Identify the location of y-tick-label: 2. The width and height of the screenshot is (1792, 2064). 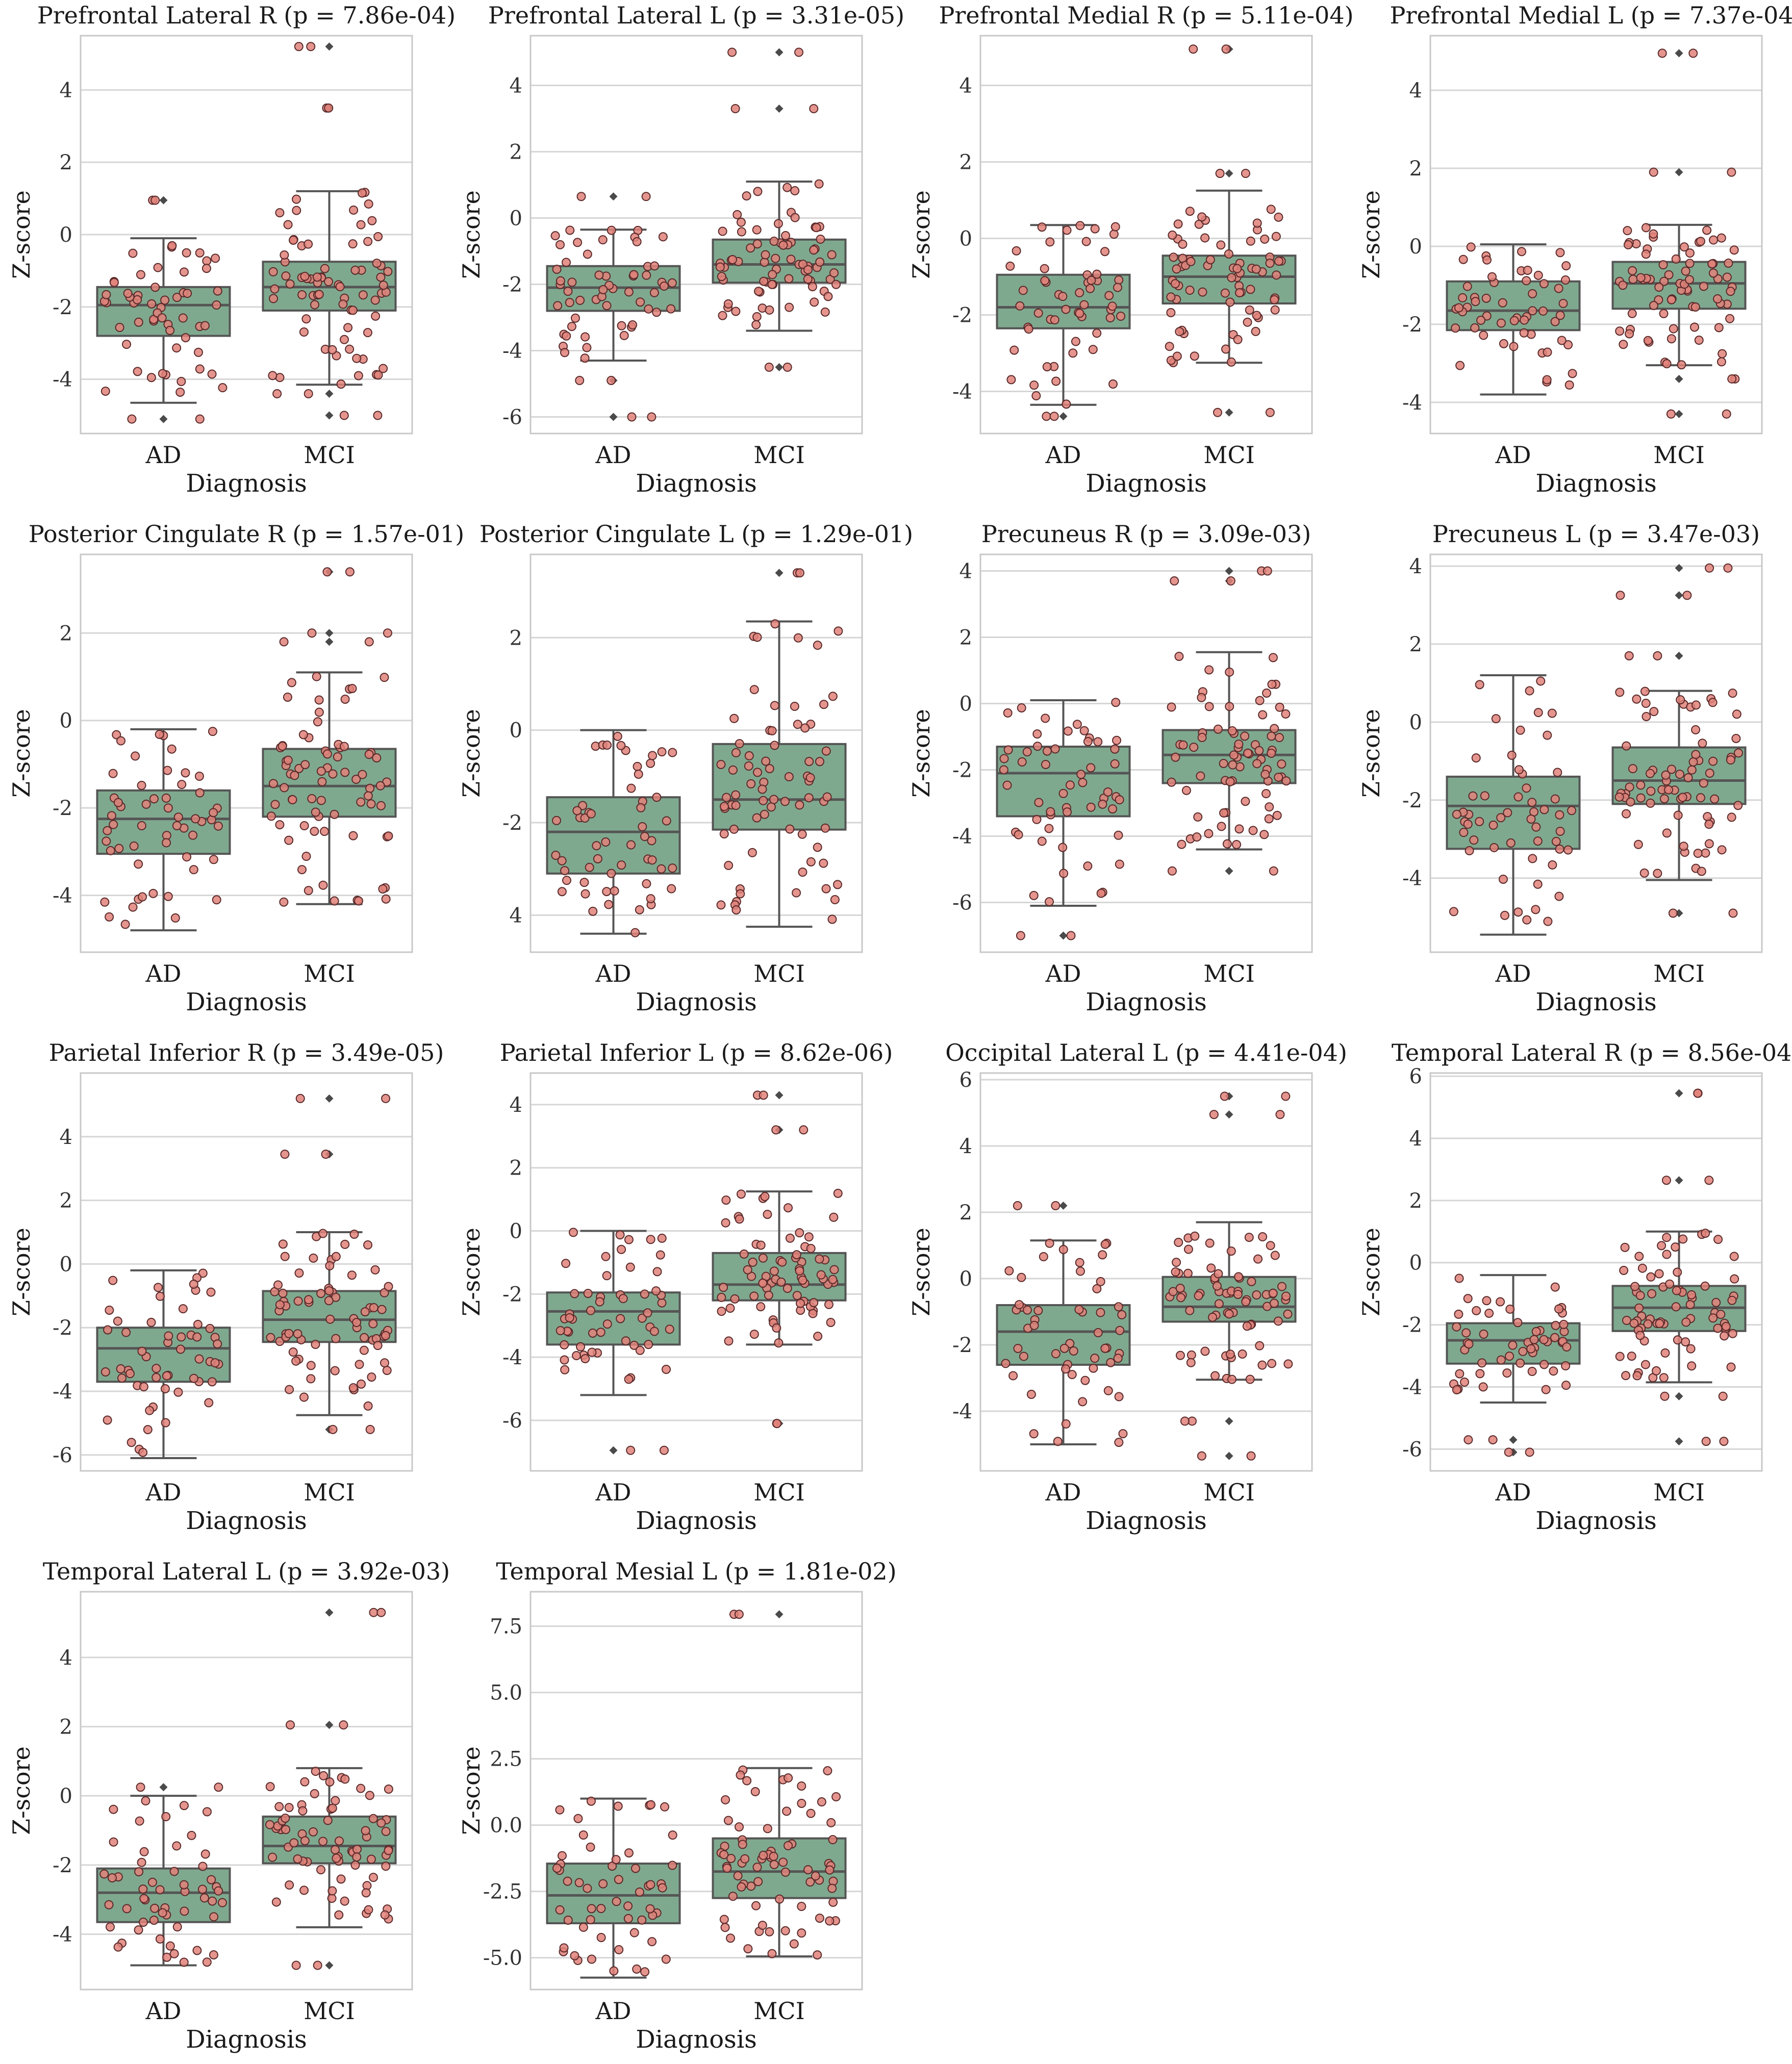
(66, 633).